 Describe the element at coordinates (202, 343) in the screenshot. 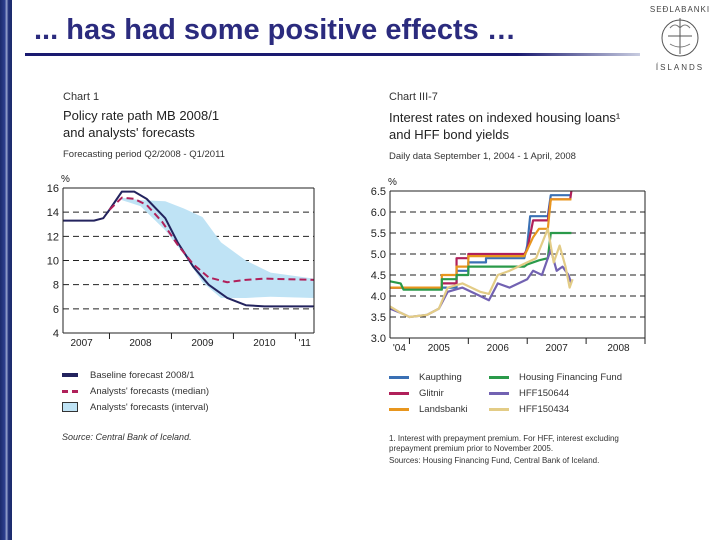

I see `chart1-xtick-label: 2009` at that location.